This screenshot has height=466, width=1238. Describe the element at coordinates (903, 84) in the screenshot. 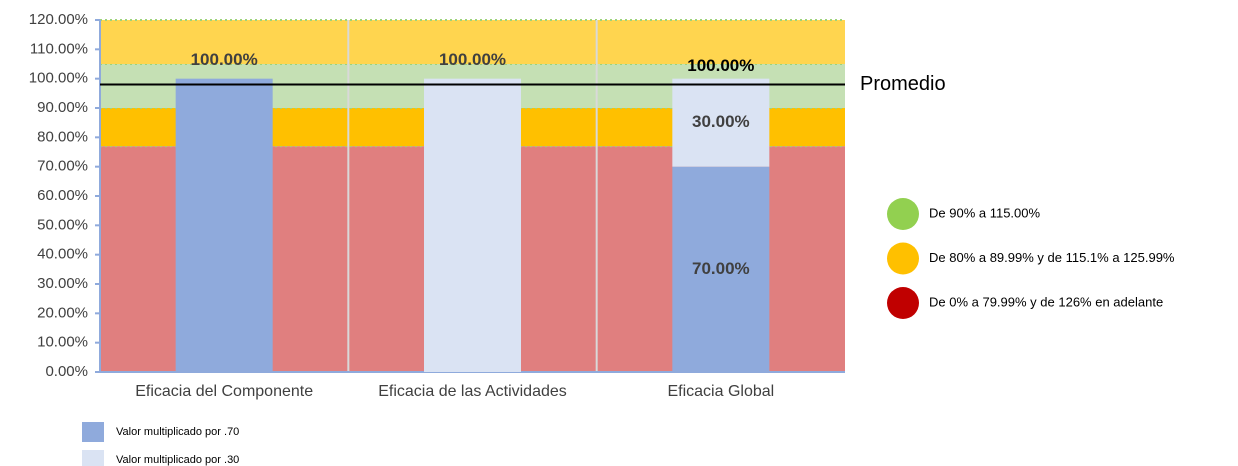

I see `average-label: Promedio` at that location.